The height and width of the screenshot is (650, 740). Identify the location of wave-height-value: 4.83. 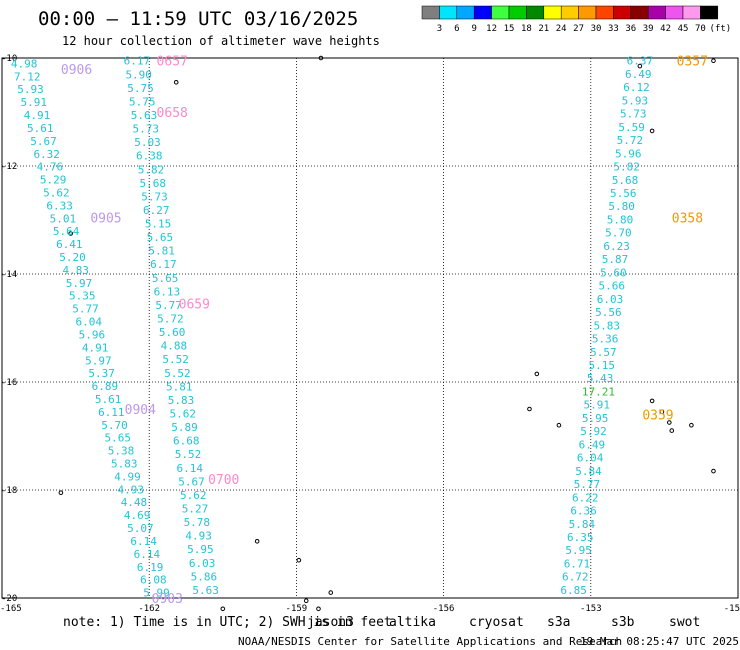
(76, 270).